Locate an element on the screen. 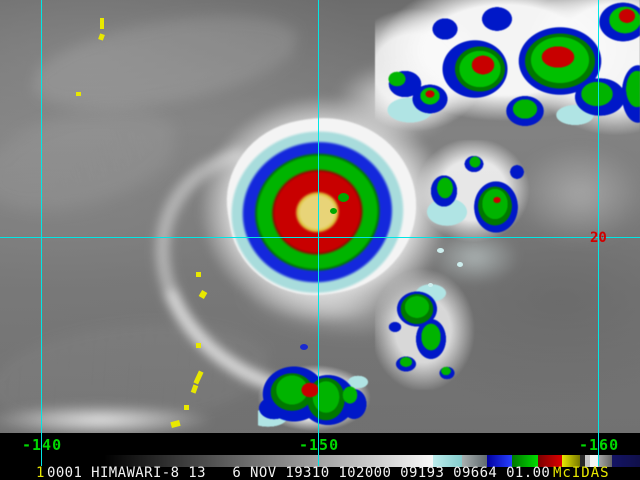 The height and width of the screenshot is (480, 640). longitude-gridline-150w is located at coordinates (318, 233).